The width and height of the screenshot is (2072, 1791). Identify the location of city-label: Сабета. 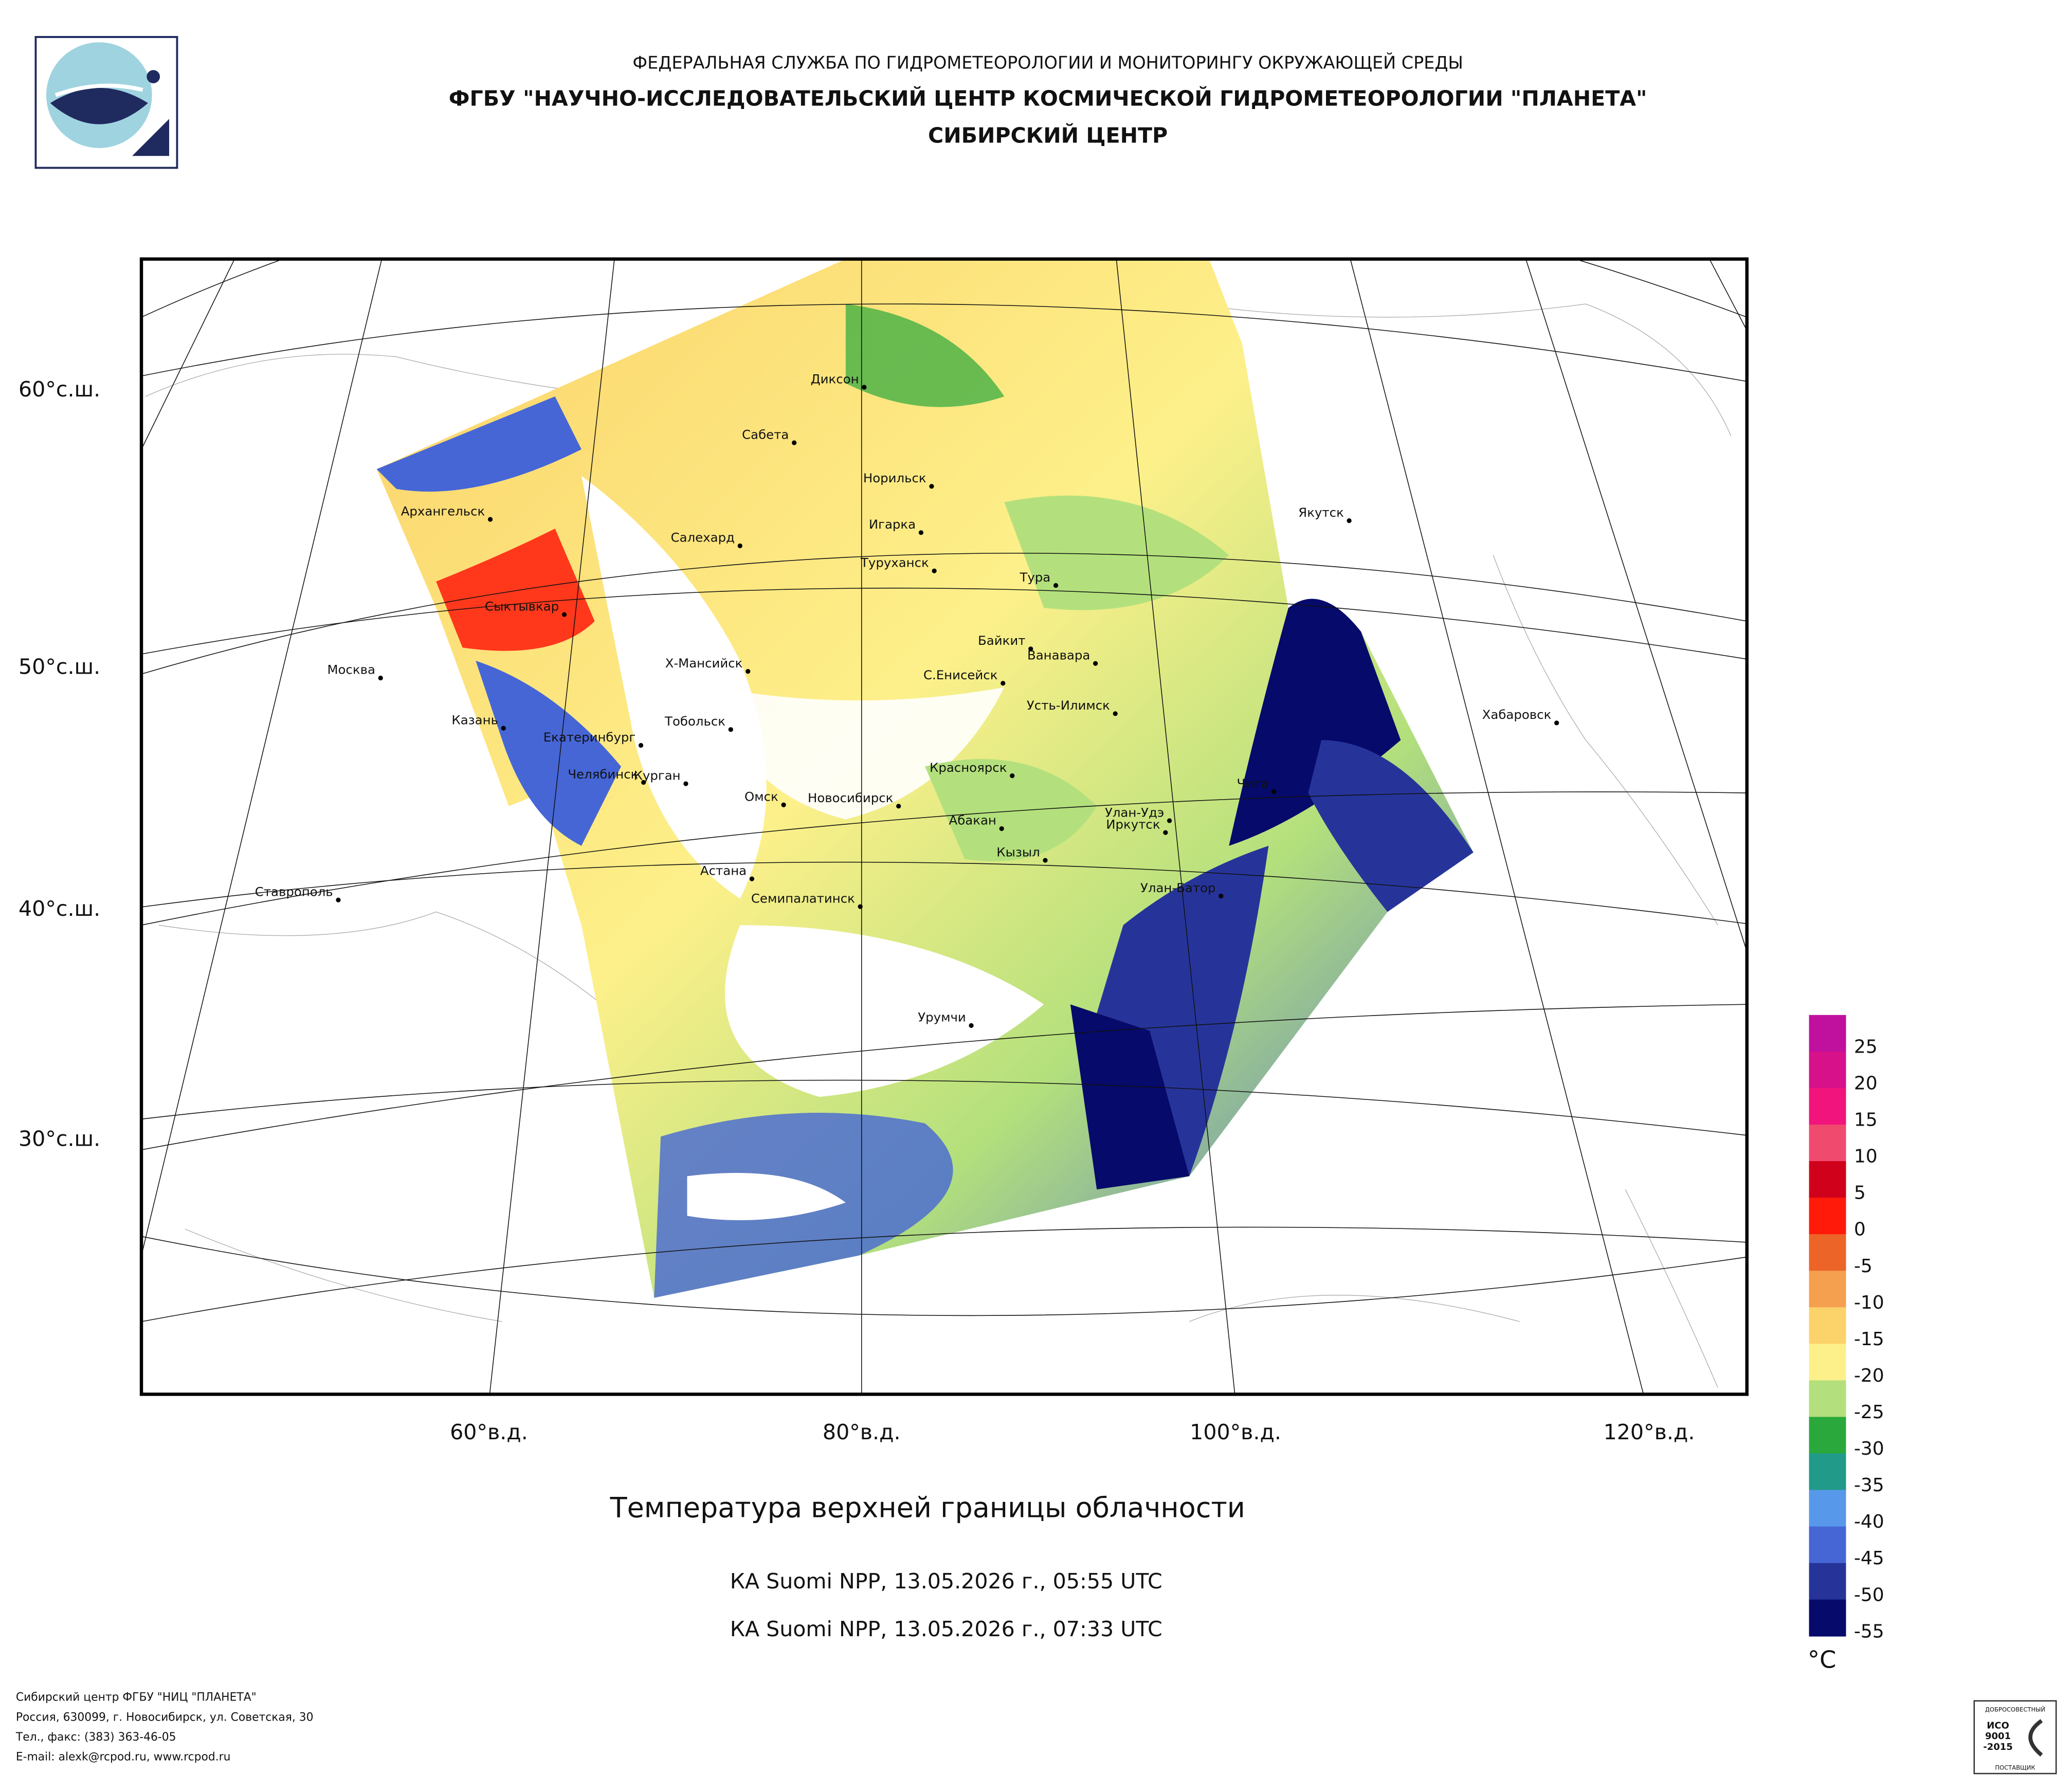
(765, 434).